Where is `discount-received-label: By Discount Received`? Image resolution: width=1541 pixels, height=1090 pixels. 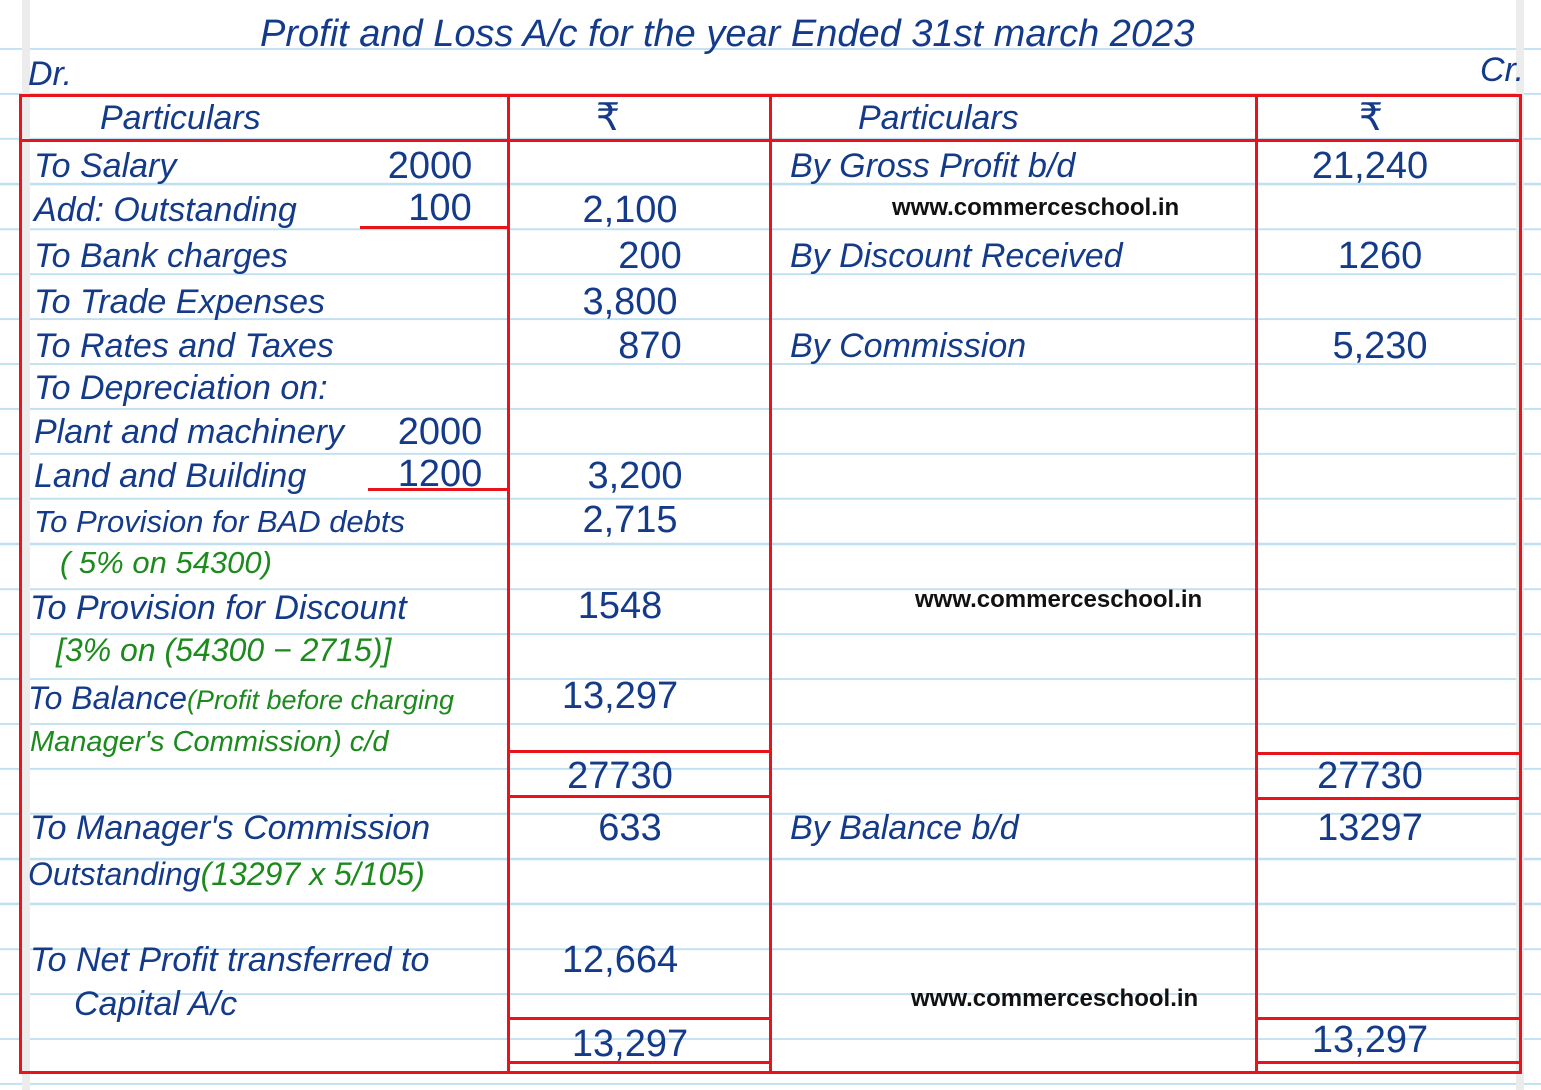
discount-received-label: By Discount Received is located at coordinates (956, 256).